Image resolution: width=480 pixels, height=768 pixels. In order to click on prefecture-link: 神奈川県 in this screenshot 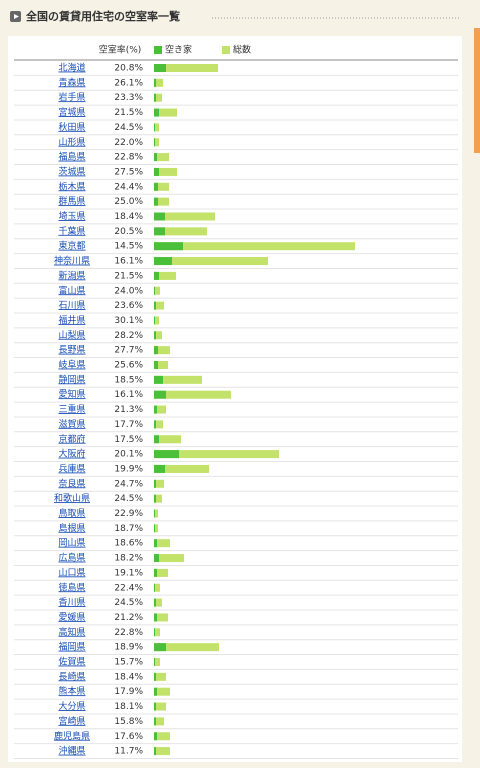, I will do `click(72, 261)`.